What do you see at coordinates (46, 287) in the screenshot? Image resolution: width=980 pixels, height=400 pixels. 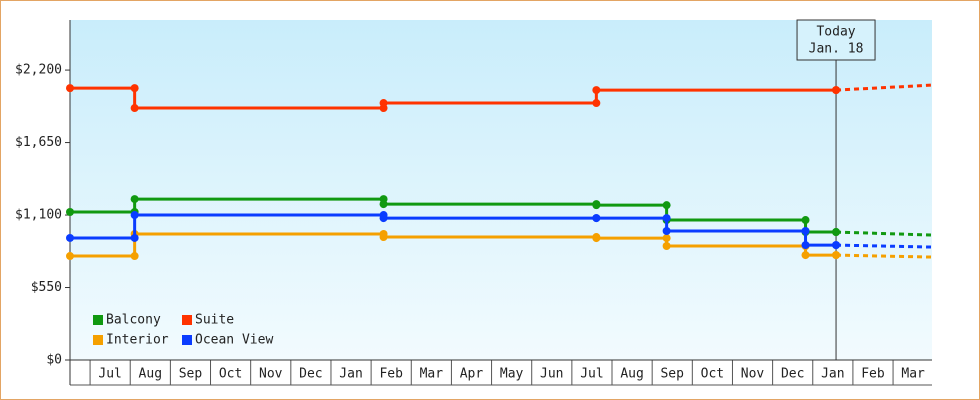 I see `y-tick-label: $550` at bounding box center [46, 287].